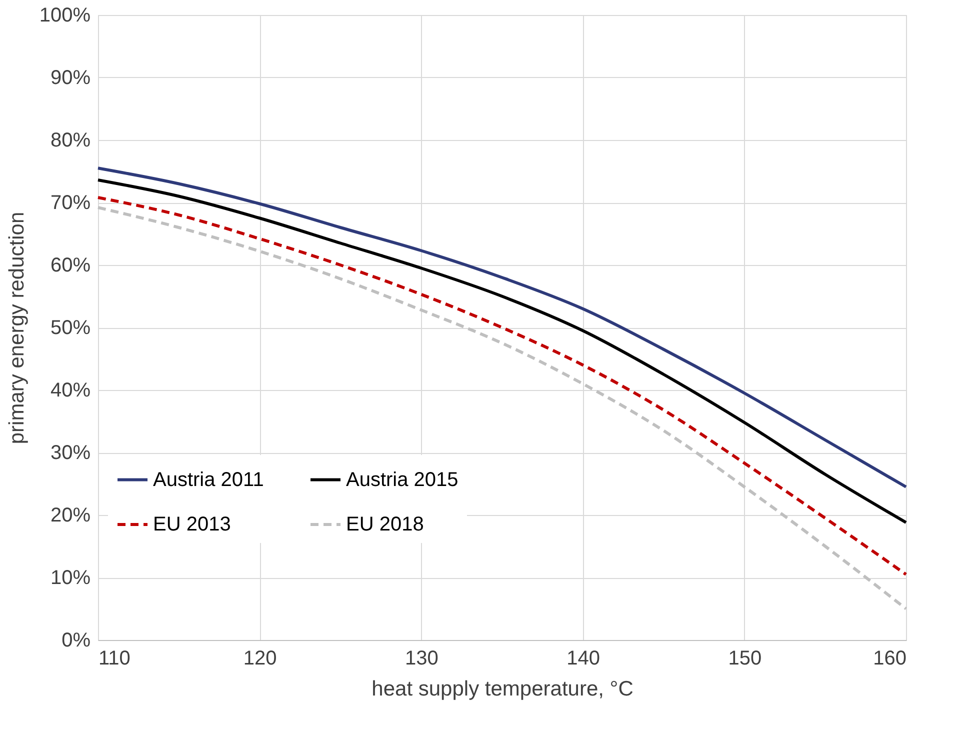 This screenshot has height=729, width=959. I want to click on legend-label: EU 2013, so click(192, 525).